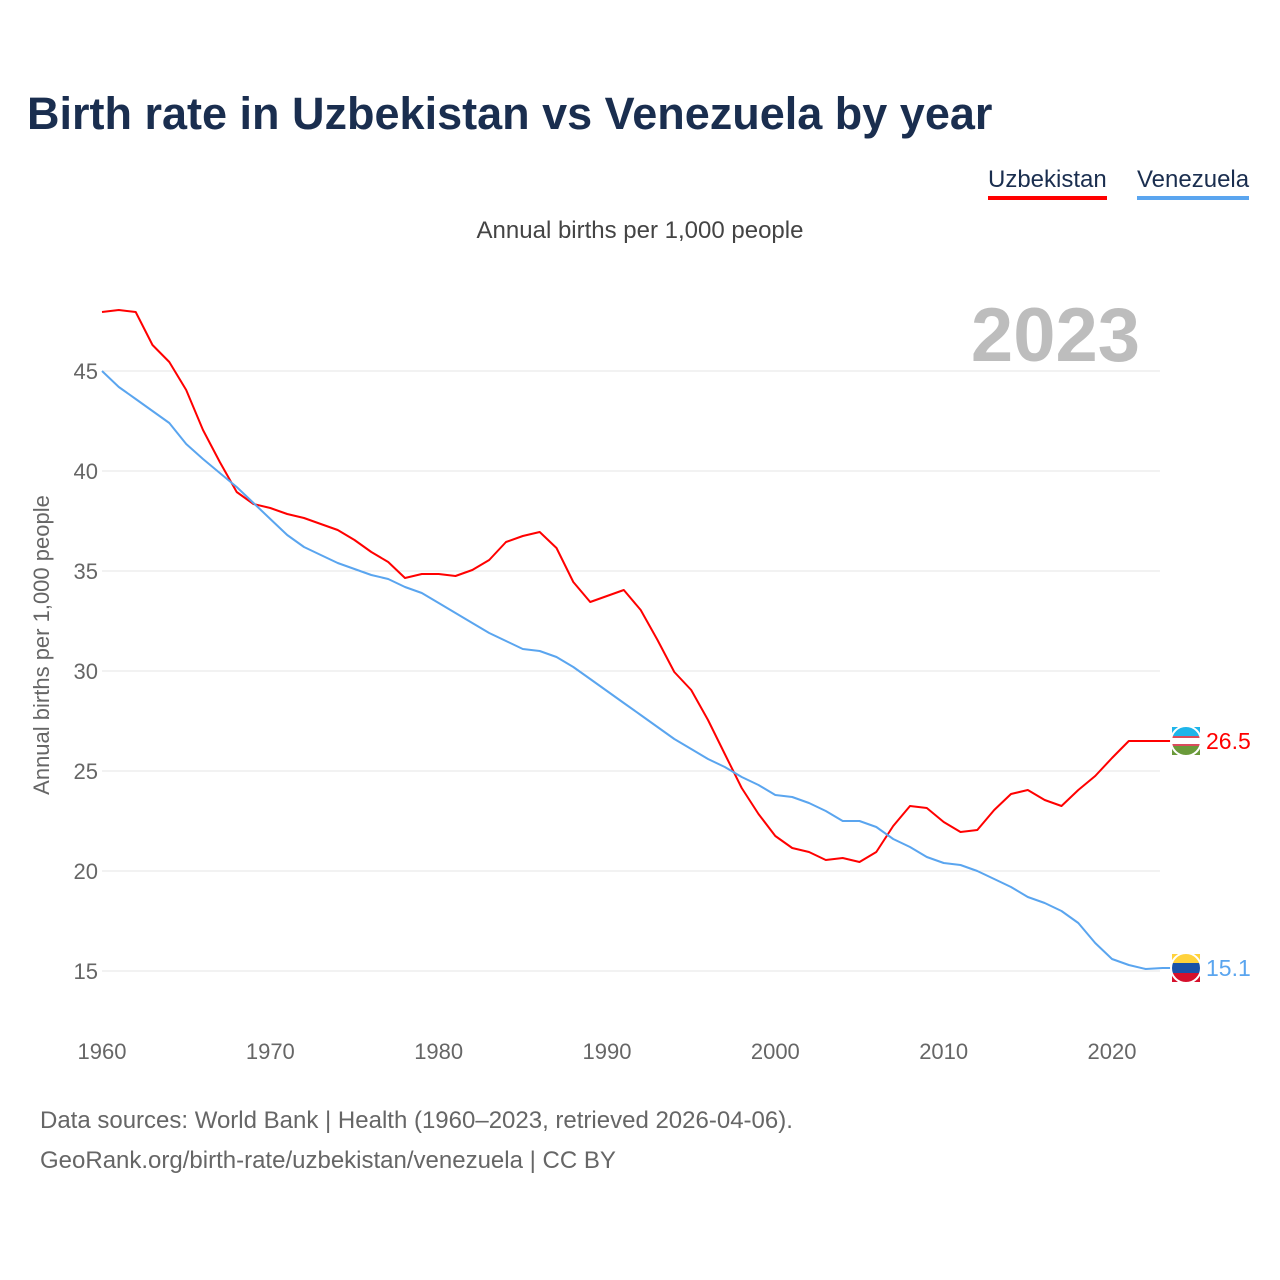 This screenshot has width=1280, height=1280. Describe the element at coordinates (1228, 741) in the screenshot. I see `end-value-label: 26.5` at that location.